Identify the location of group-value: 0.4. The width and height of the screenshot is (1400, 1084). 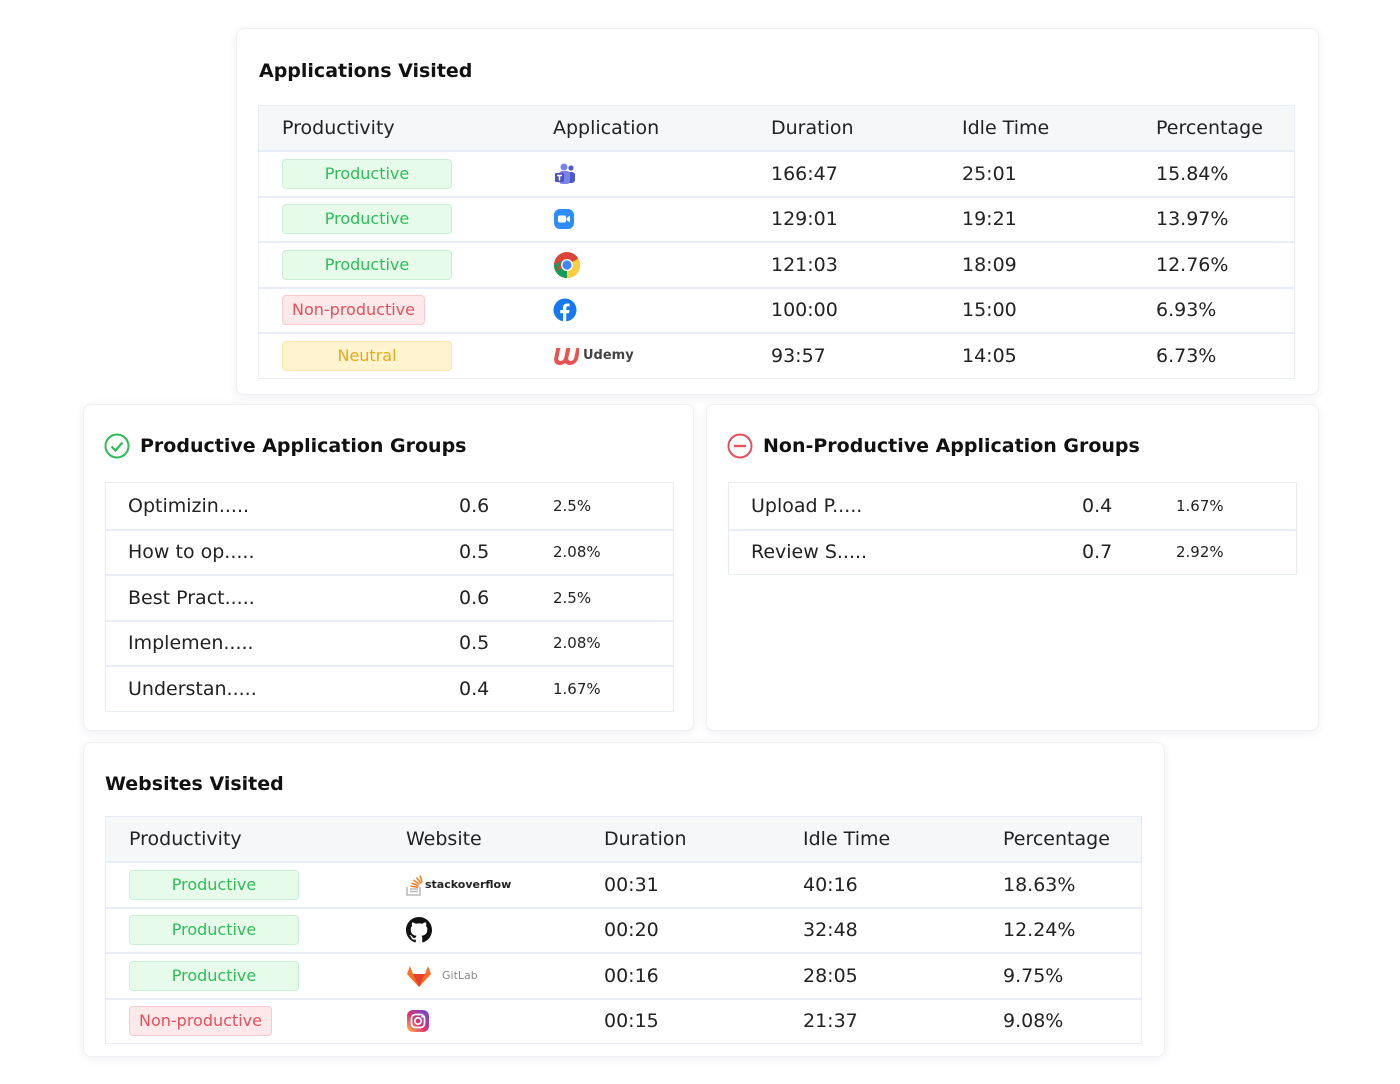
(1097, 505).